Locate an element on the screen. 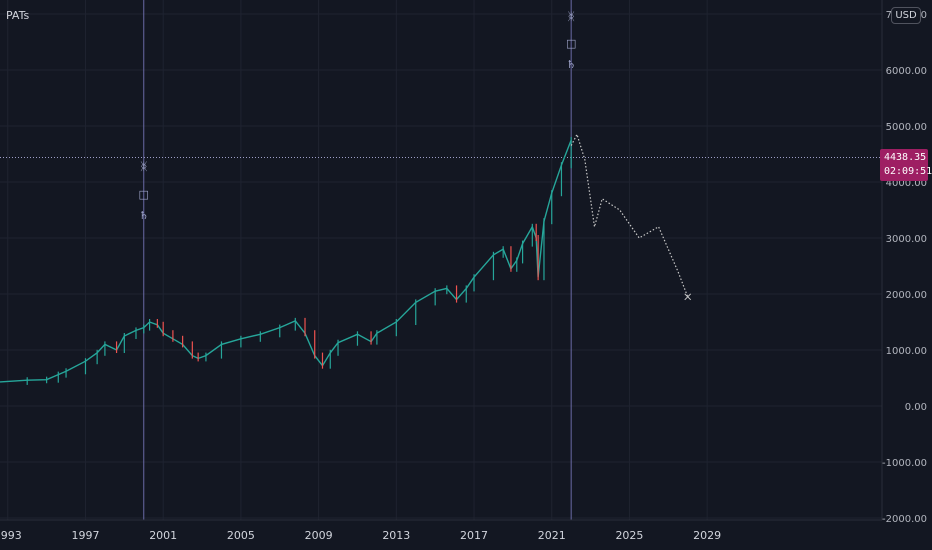 The height and width of the screenshot is (550, 932). x-tick-label: 2029 is located at coordinates (707, 535).